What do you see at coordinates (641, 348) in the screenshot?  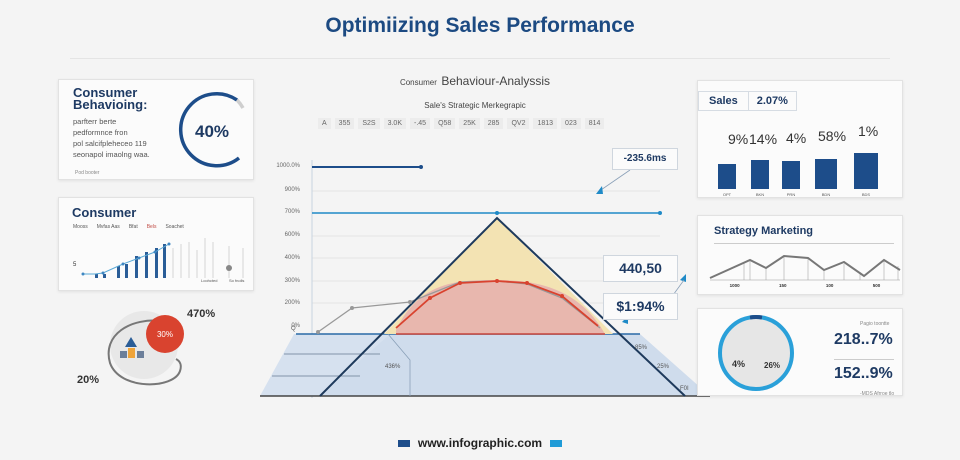 I see `inner-label: 85%` at bounding box center [641, 348].